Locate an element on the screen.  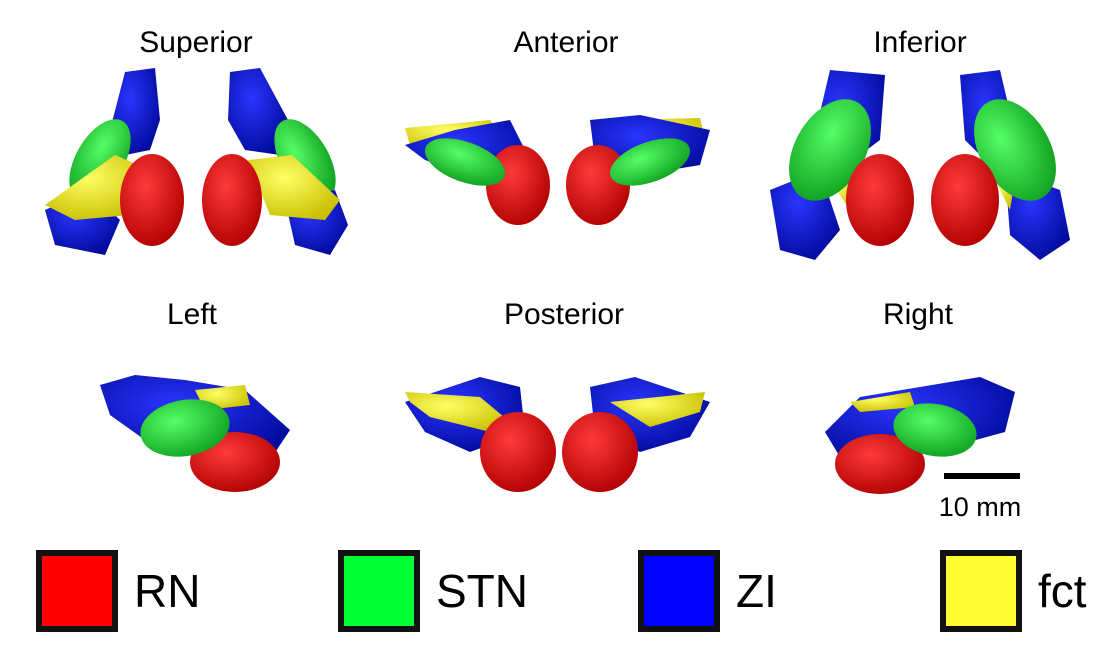
view-title-superior: Superior is located at coordinates (196, 42).